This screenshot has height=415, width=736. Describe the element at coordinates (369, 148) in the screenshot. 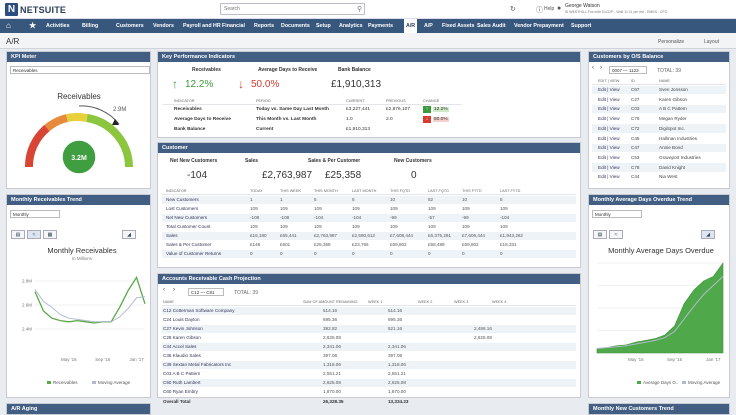

I see `customer-title: Customer` at that location.